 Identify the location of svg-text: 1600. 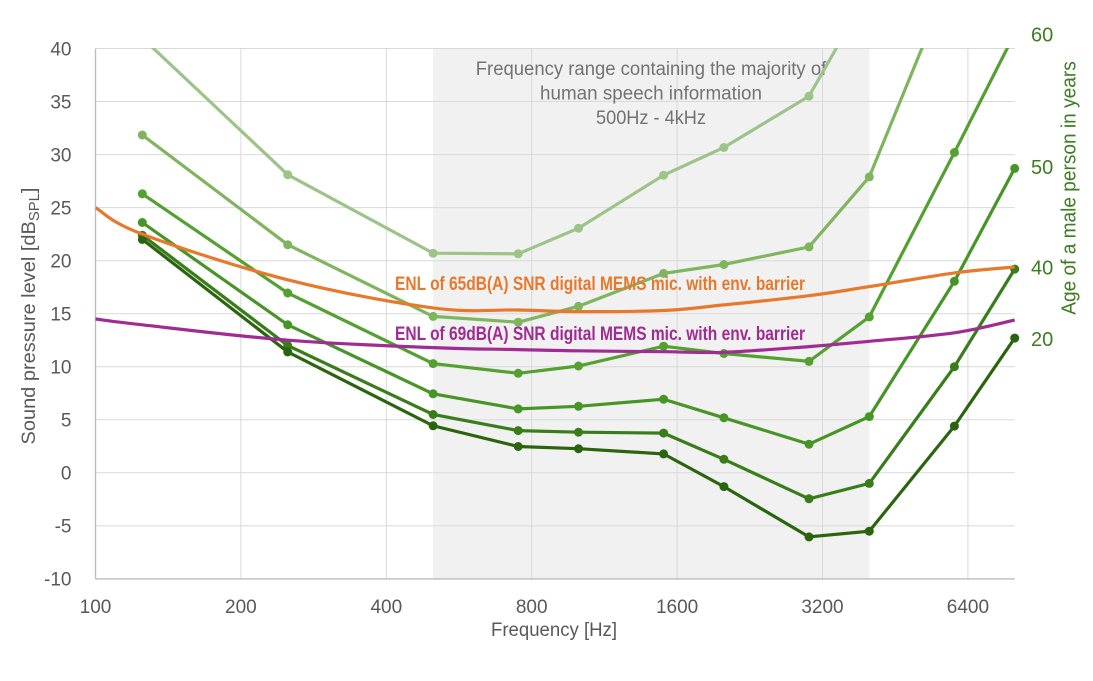
(677, 607).